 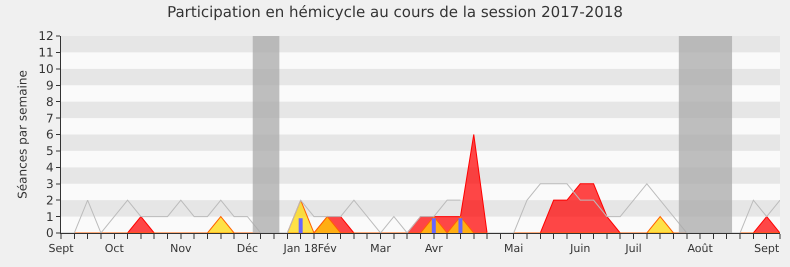 I want to click on y-tick-label: 8, so click(x=50, y=101).